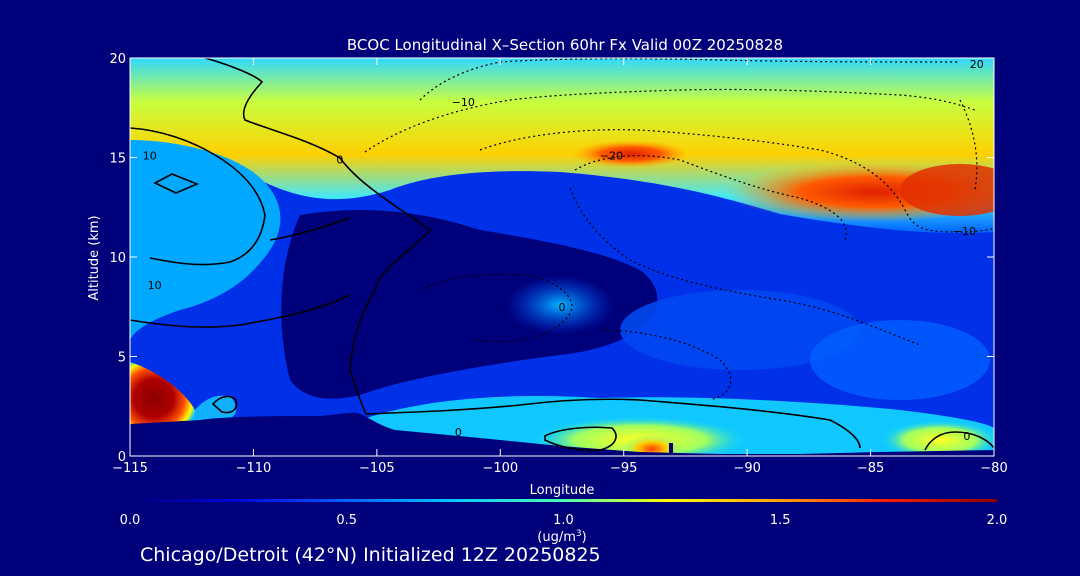 This screenshot has width=1080, height=576. I want to click on contour-label: −20, so click(611, 156).